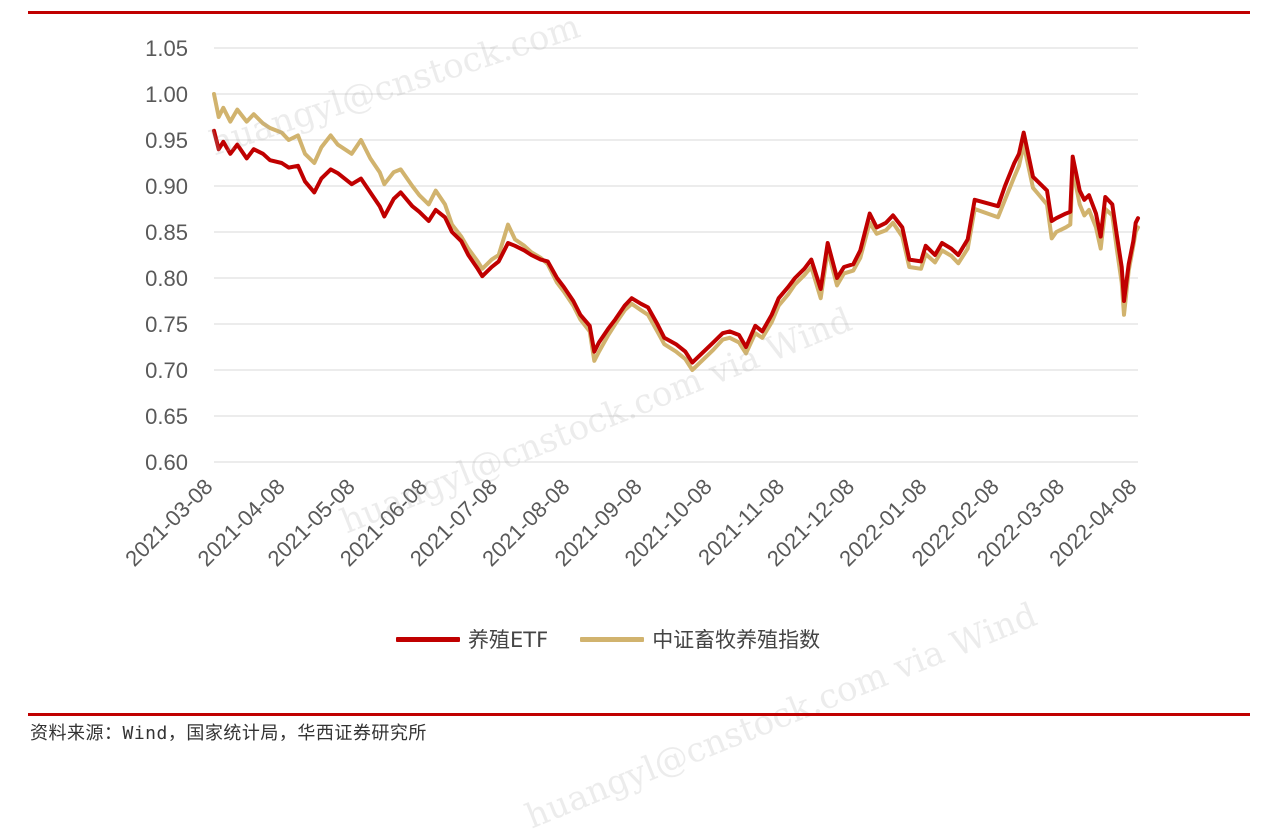 The height and width of the screenshot is (837, 1267). What do you see at coordinates (612, 639) in the screenshot?
I see `legend-swatch-index` at bounding box center [612, 639].